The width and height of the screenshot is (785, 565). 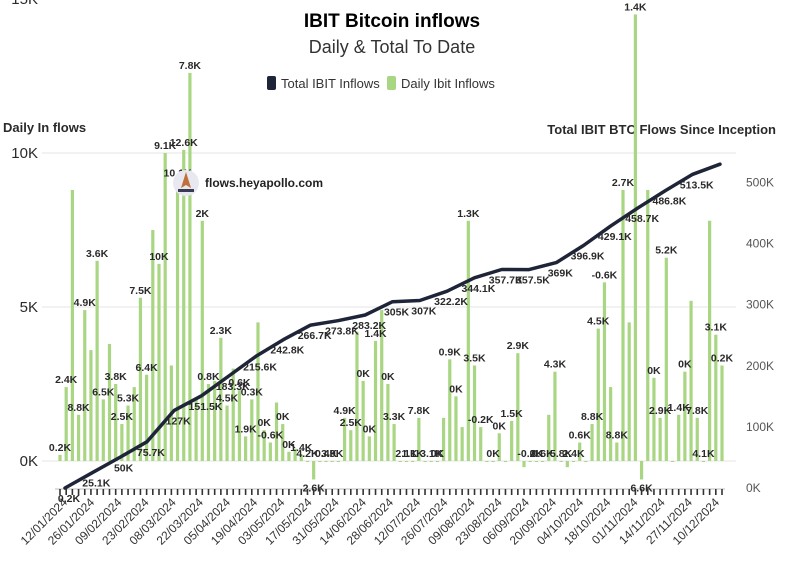 What do you see at coordinates (760, 335) in the screenshot?
I see `right-axis: 0K 100K 200K 300K 400K 500K` at bounding box center [760, 335].